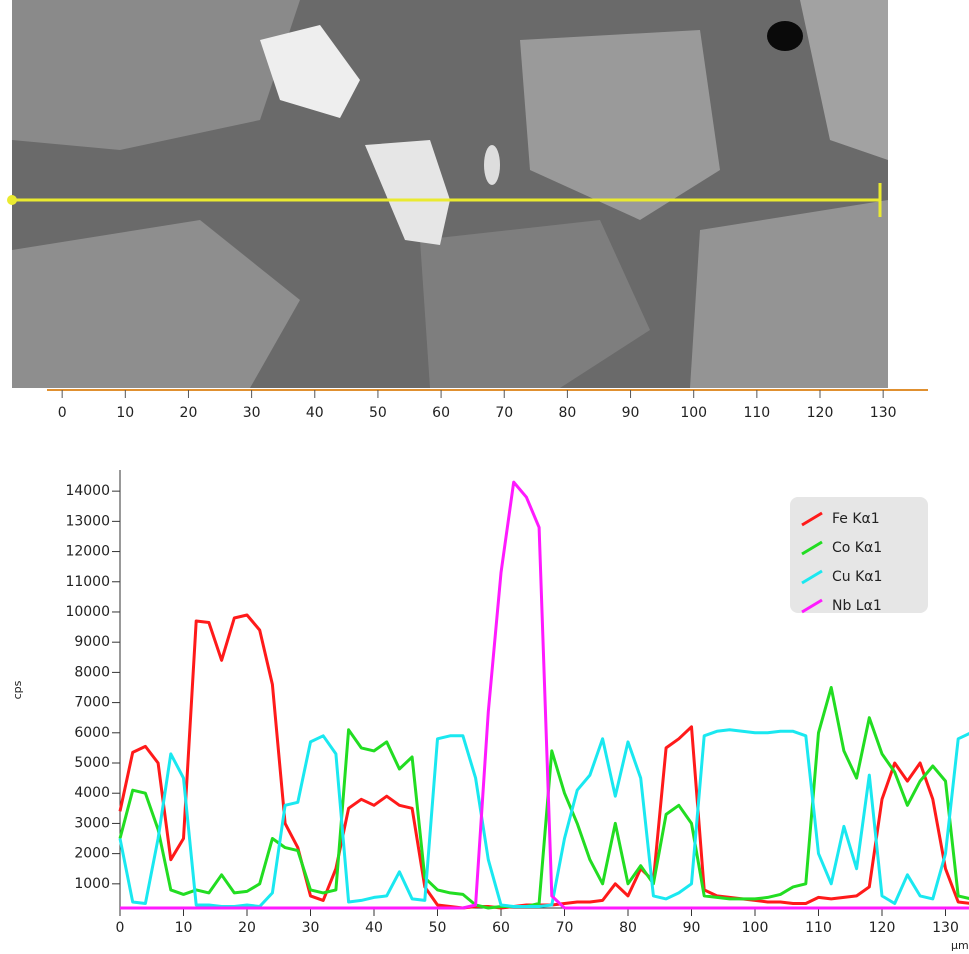 The image size is (969, 954). I want to click on y-tick-label: 6000, so click(92, 733).